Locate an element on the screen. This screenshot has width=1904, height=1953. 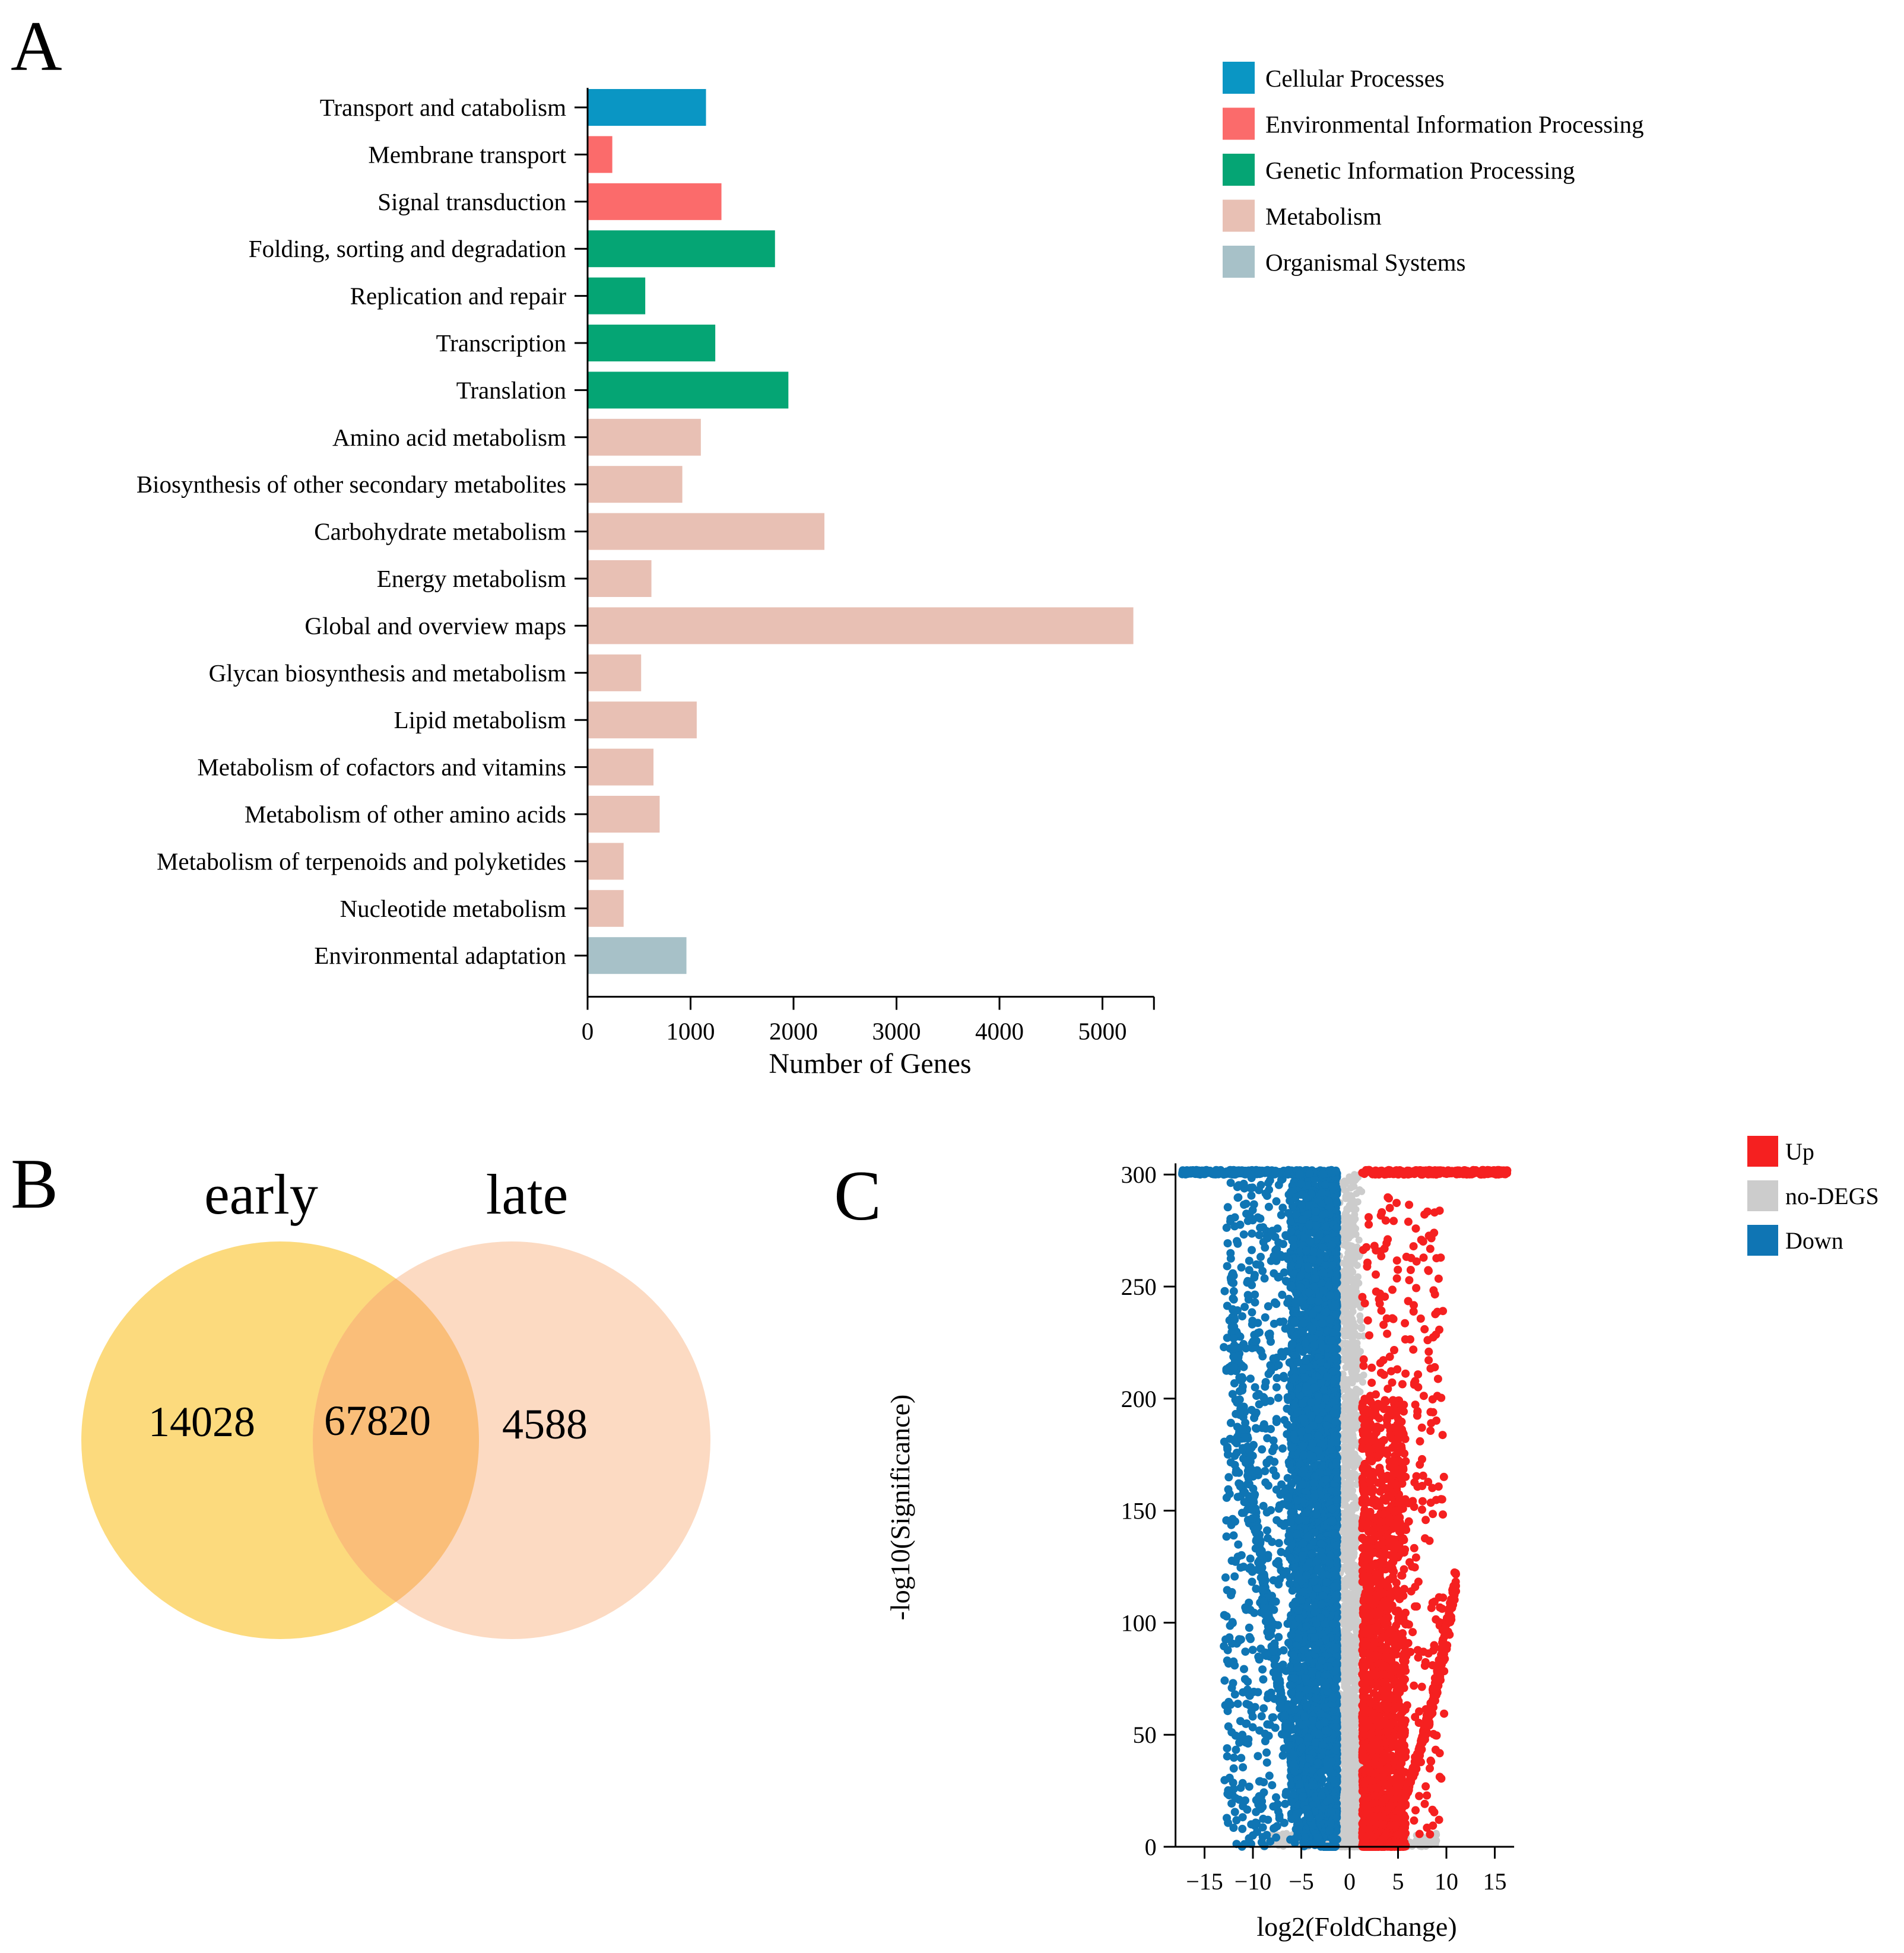
category-label: Amino acid metabolism is located at coordinates (449, 437).